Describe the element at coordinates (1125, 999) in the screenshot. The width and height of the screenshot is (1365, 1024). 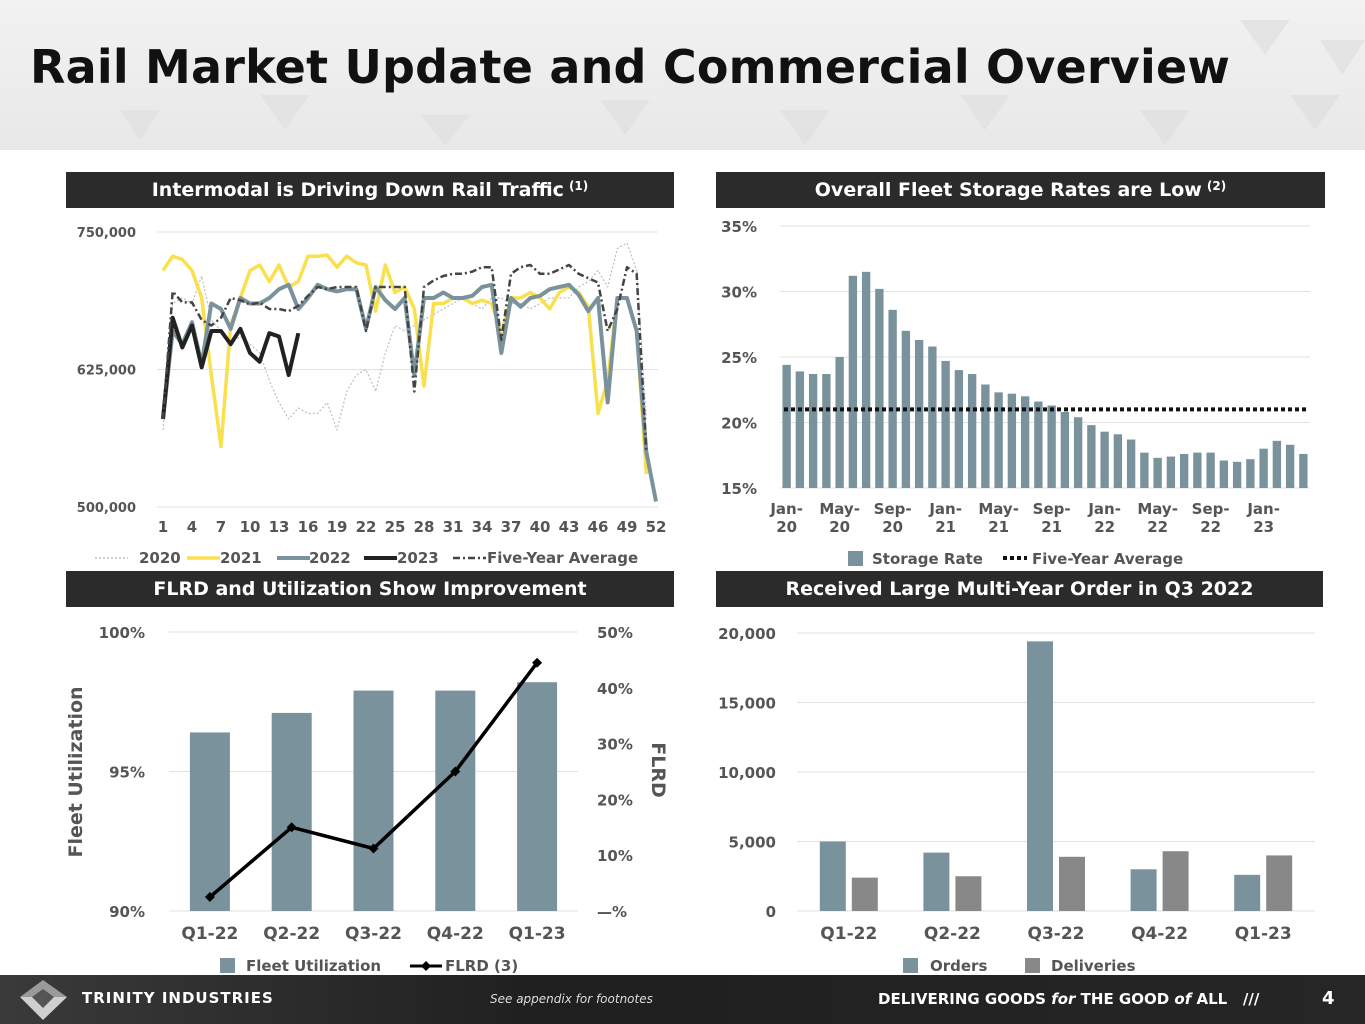
I see `tagline-part: THE GOOD` at that location.